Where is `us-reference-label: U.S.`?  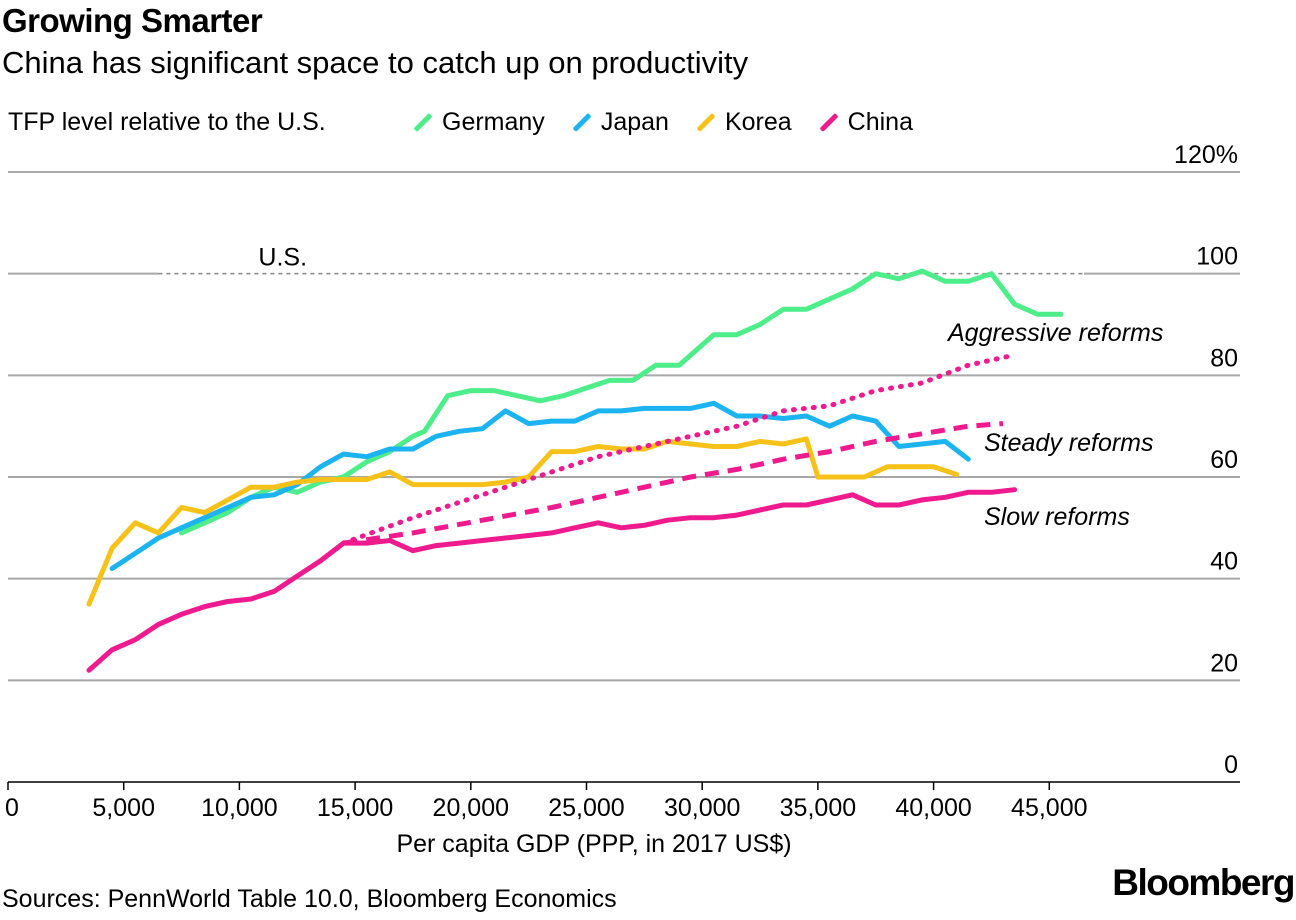
us-reference-label: U.S. is located at coordinates (282, 258).